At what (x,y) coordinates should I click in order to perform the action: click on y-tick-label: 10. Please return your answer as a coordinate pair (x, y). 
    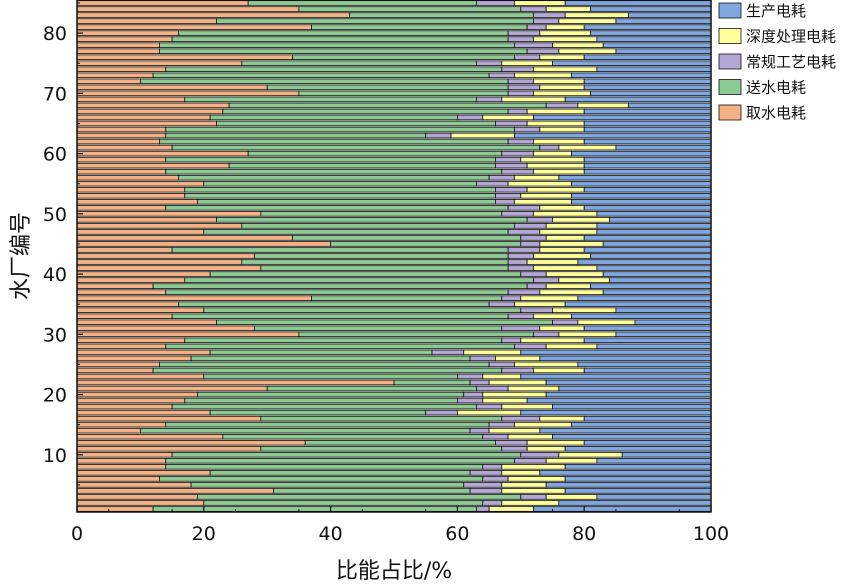
    Looking at the image, I should click on (55, 456).